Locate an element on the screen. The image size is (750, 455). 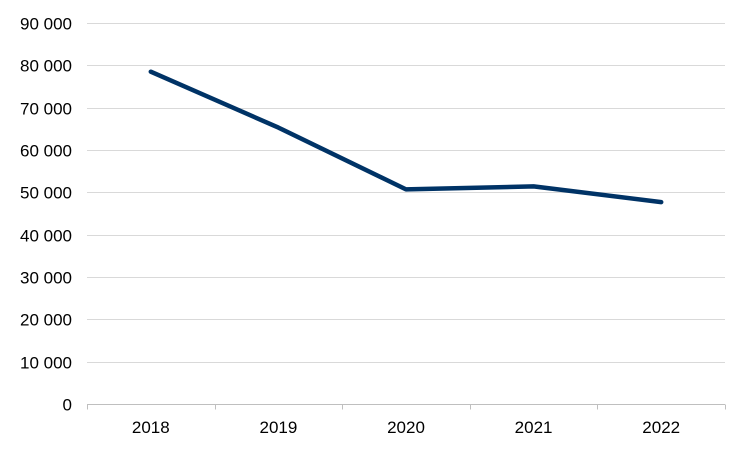
y-tick-label: 10 000 is located at coordinates (46, 363).